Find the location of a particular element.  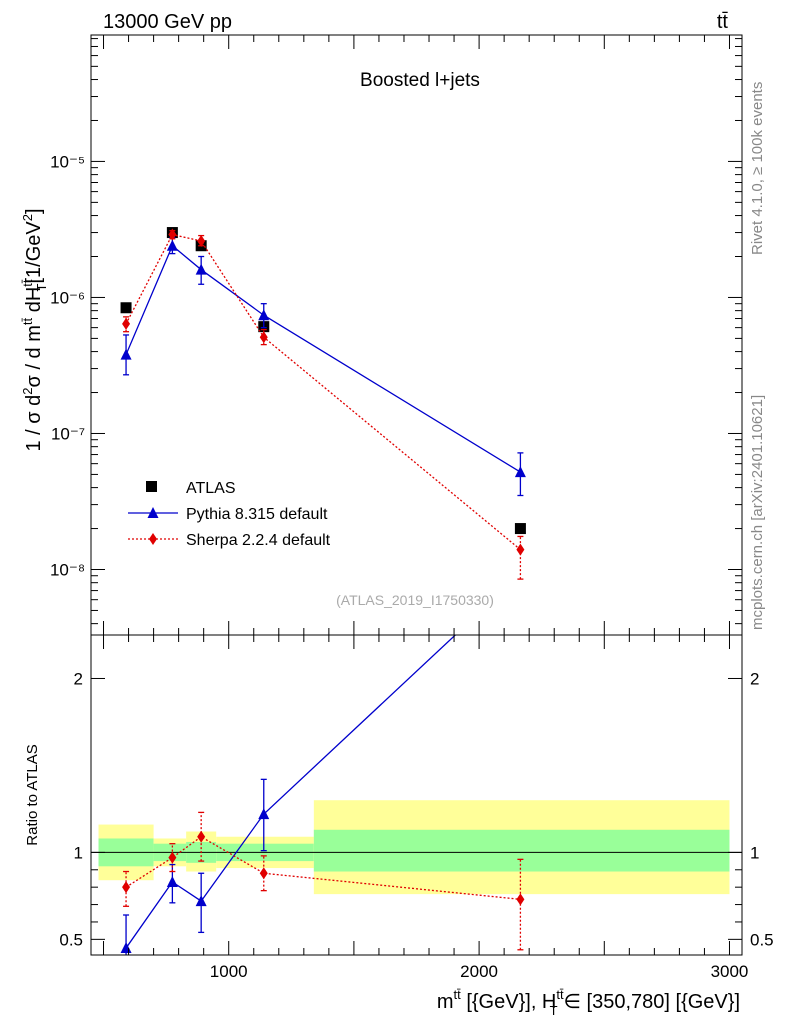

y-tick-label-right: 1 is located at coordinates (754, 852).